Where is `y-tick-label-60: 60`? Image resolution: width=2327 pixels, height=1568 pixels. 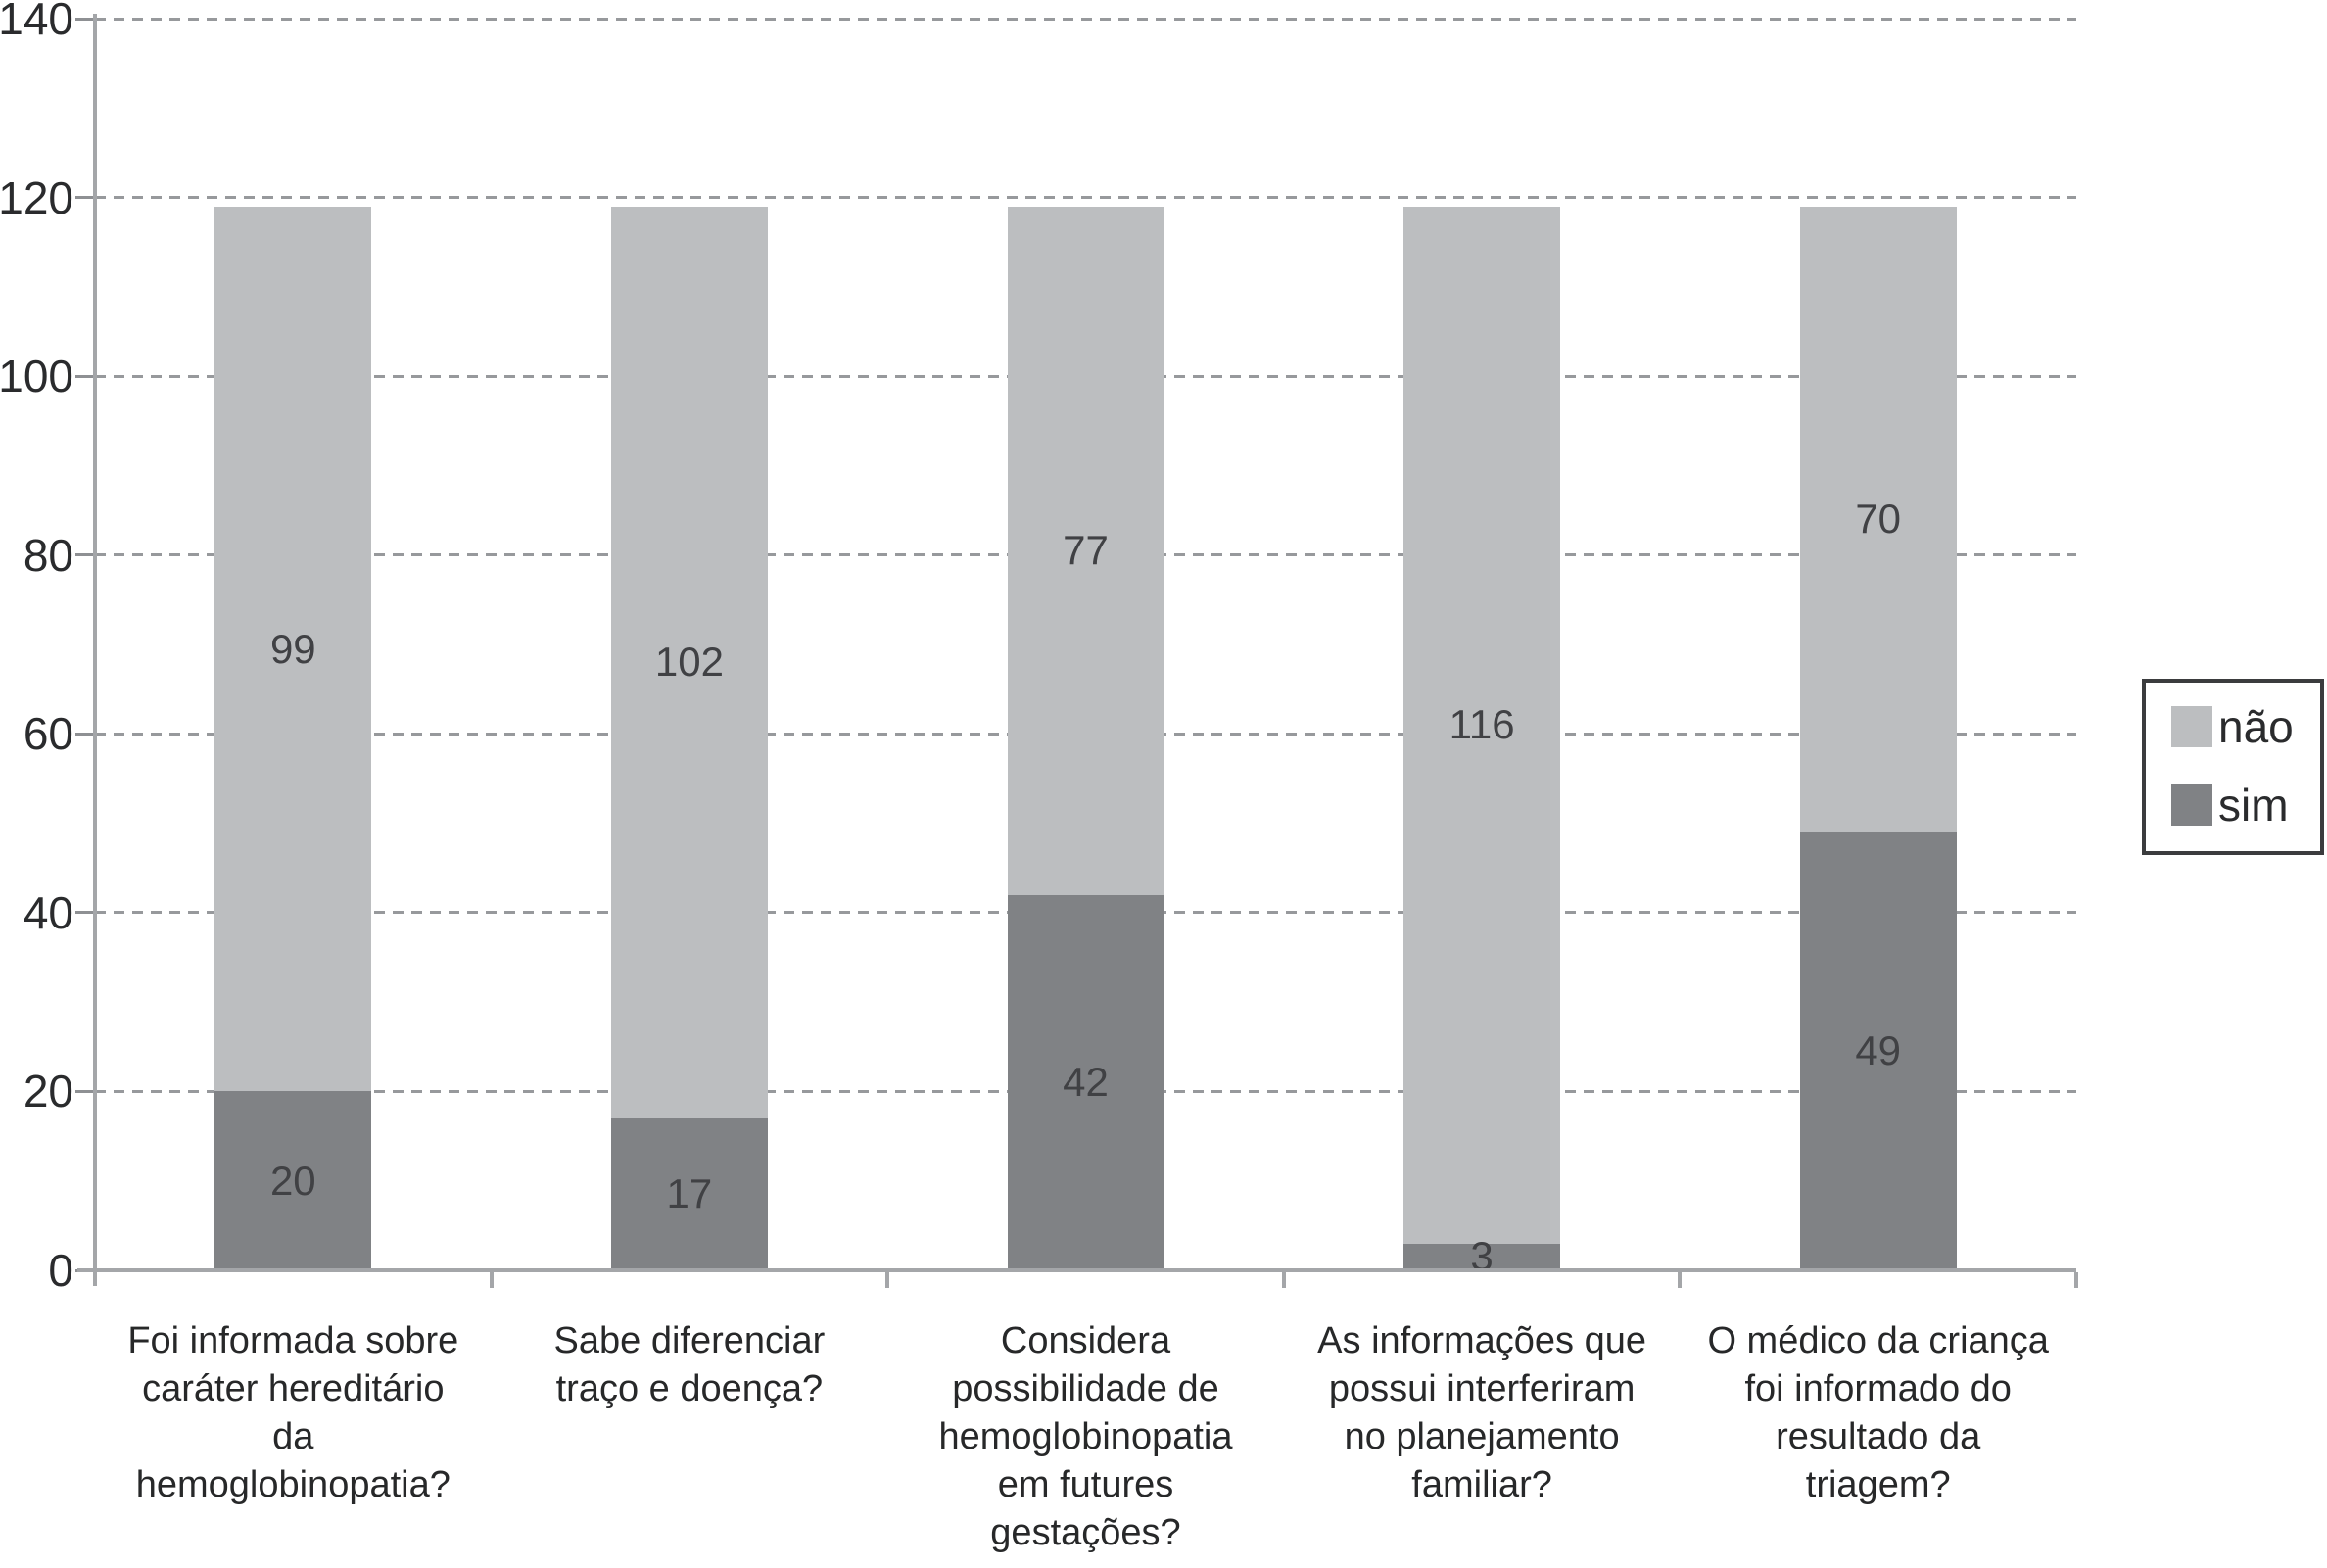 y-tick-label-60: 60 is located at coordinates (48, 734).